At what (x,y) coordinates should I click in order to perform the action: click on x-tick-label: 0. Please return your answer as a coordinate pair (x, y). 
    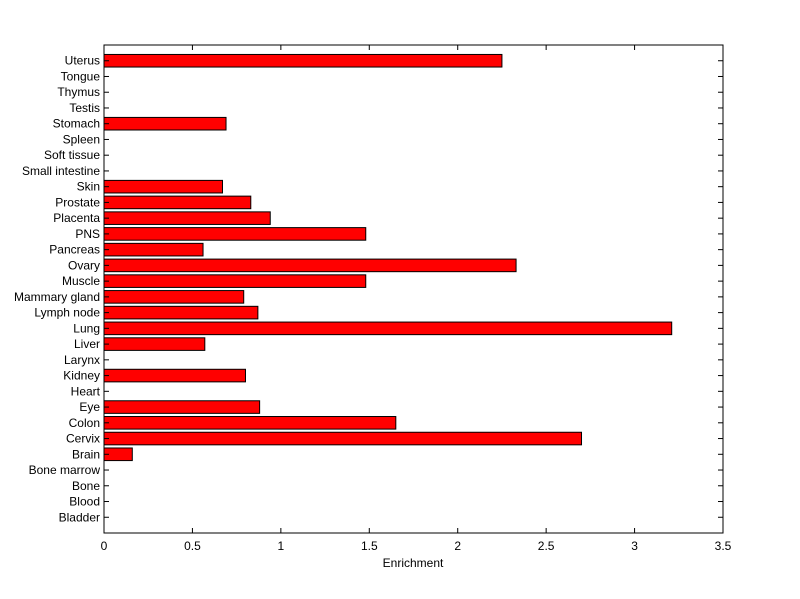
    Looking at the image, I should click on (104, 546).